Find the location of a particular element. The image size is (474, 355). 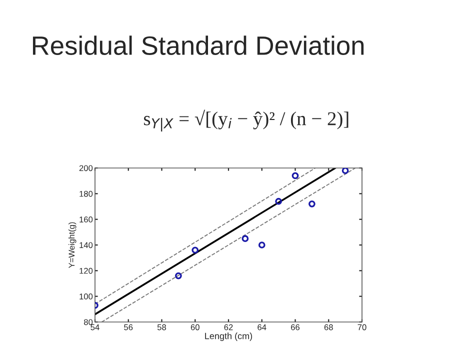

x-tick-label: 64 is located at coordinates (262, 327).